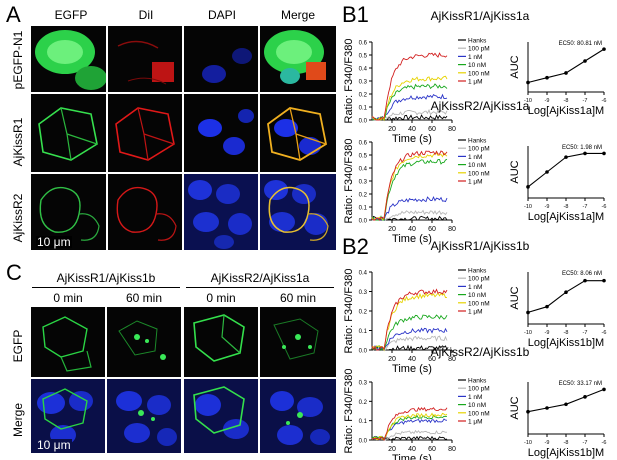 Image resolution: width=617 pixels, height=460 pixels. I want to click on legend-label-3-5: 1 μM, so click(475, 422).